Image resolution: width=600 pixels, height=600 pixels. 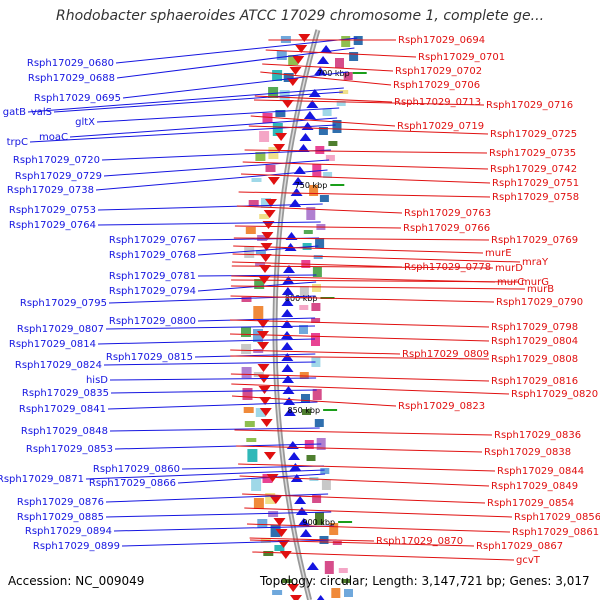 I want to click on gene-label: Rsph17029_0778, so click(x=447, y=267).